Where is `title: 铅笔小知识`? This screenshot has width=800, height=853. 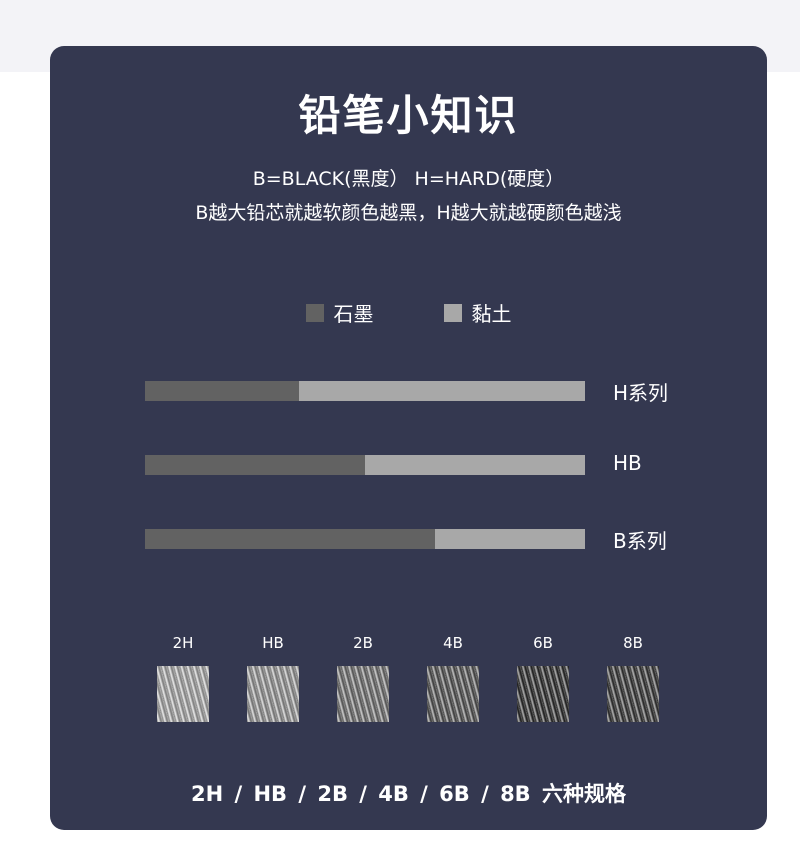
title: 铅笔小知识 is located at coordinates (408, 115).